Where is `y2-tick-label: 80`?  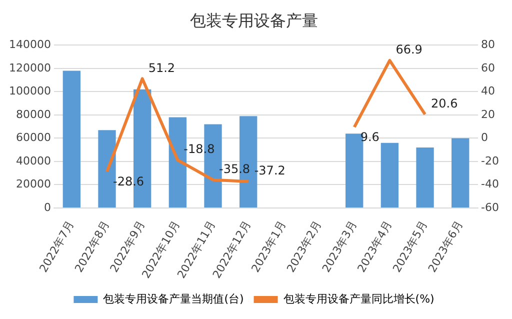
y2-tick-label: 80 is located at coordinates (488, 45).